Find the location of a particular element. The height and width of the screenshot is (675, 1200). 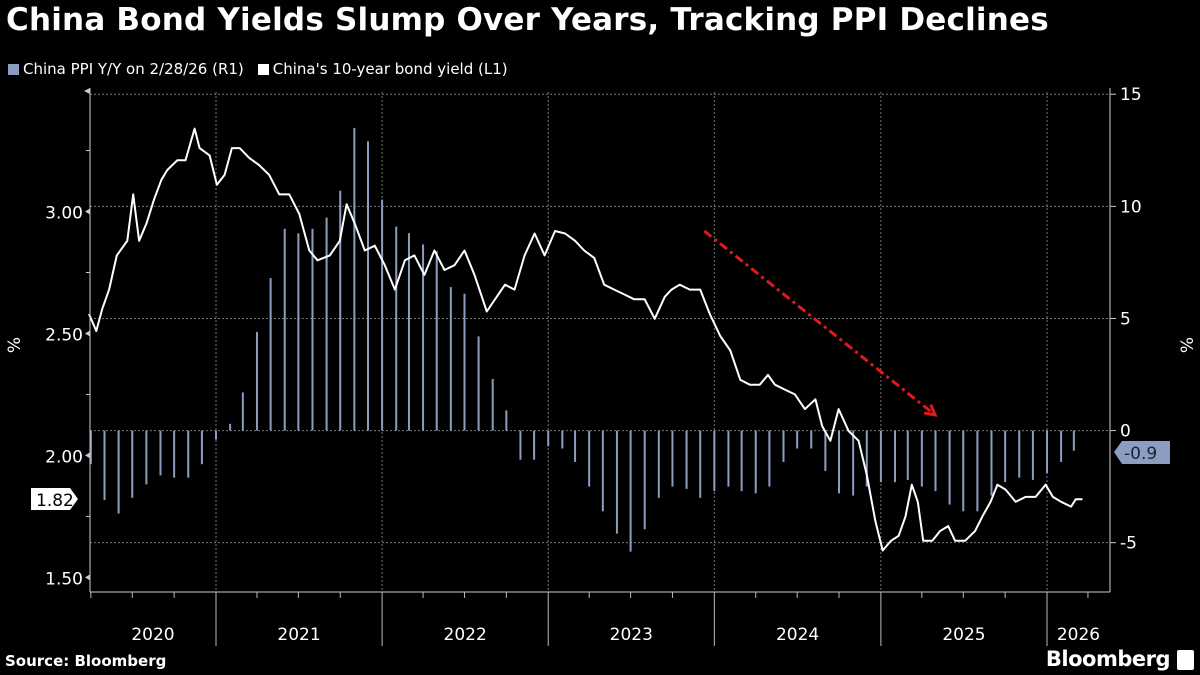

bloomberg-chart-icon is located at coordinates (1185, 660).